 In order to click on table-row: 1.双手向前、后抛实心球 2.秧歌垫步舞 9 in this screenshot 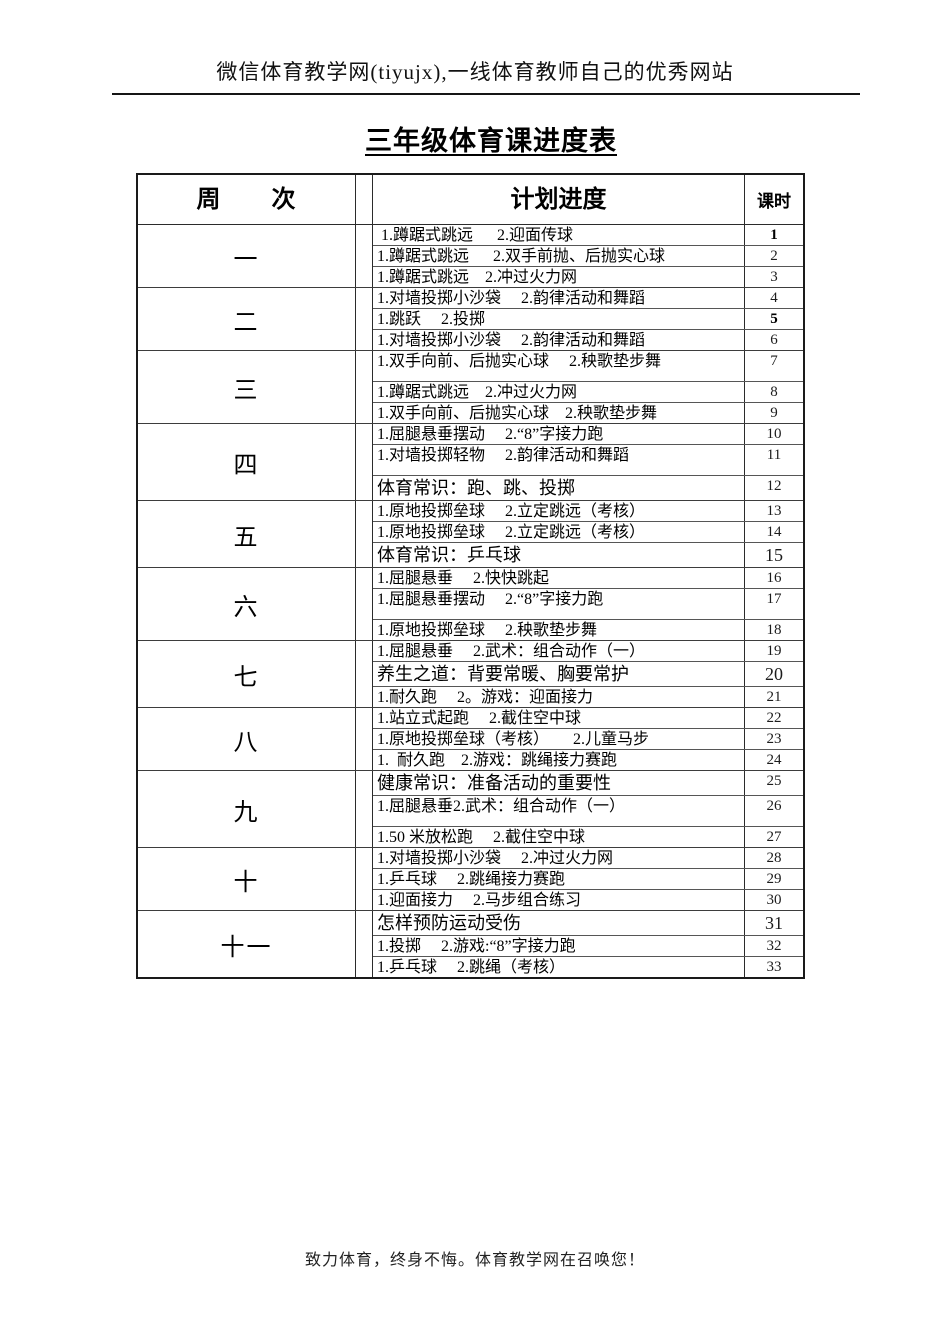, I will do `click(588, 413)`.